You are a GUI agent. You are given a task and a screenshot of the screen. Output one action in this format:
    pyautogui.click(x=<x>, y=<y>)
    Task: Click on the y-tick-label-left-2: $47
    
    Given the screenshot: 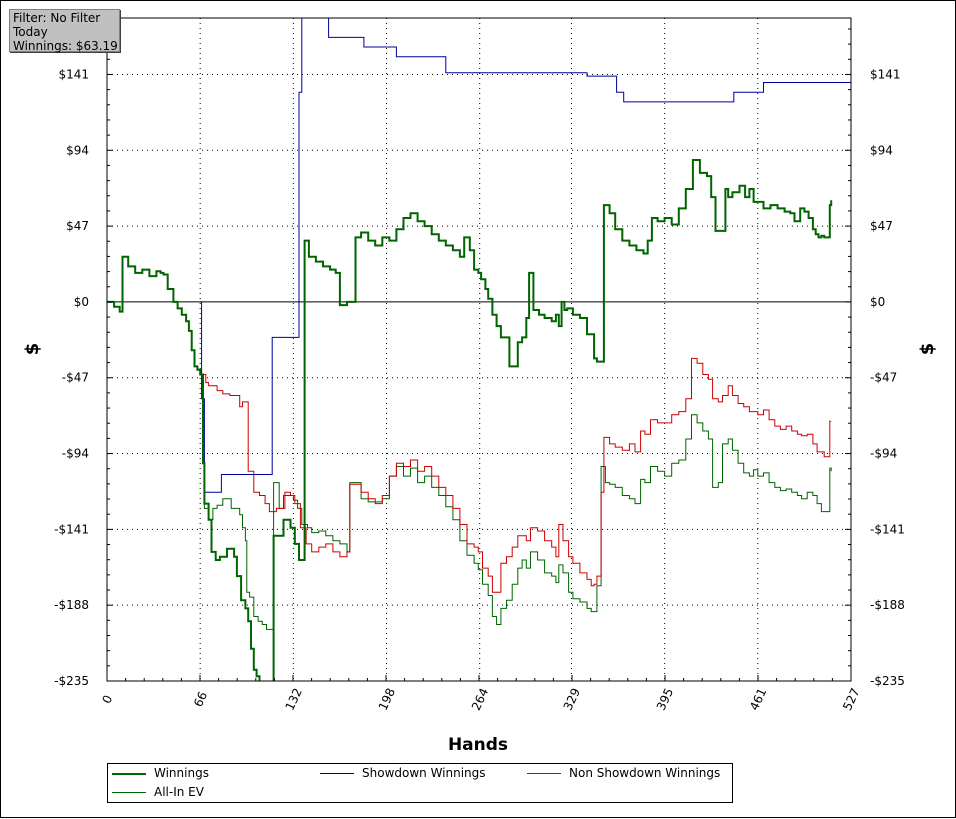 What is the action you would take?
    pyautogui.click(x=77, y=226)
    